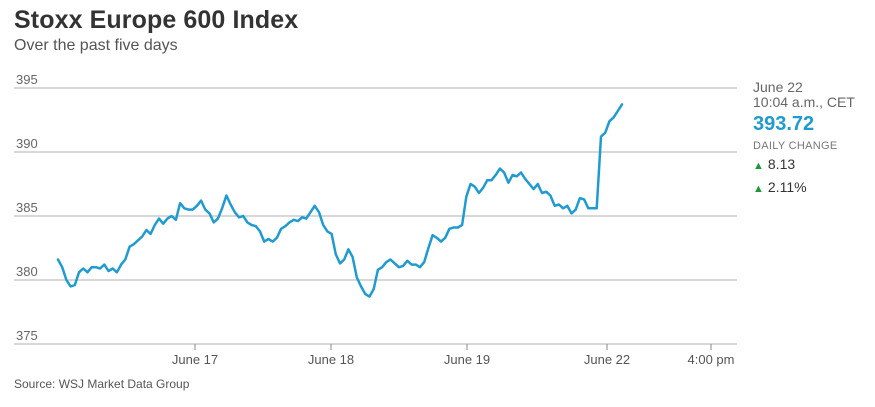 The width and height of the screenshot is (875, 407). What do you see at coordinates (27, 271) in the screenshot?
I see `y-tick-label: 380` at bounding box center [27, 271].